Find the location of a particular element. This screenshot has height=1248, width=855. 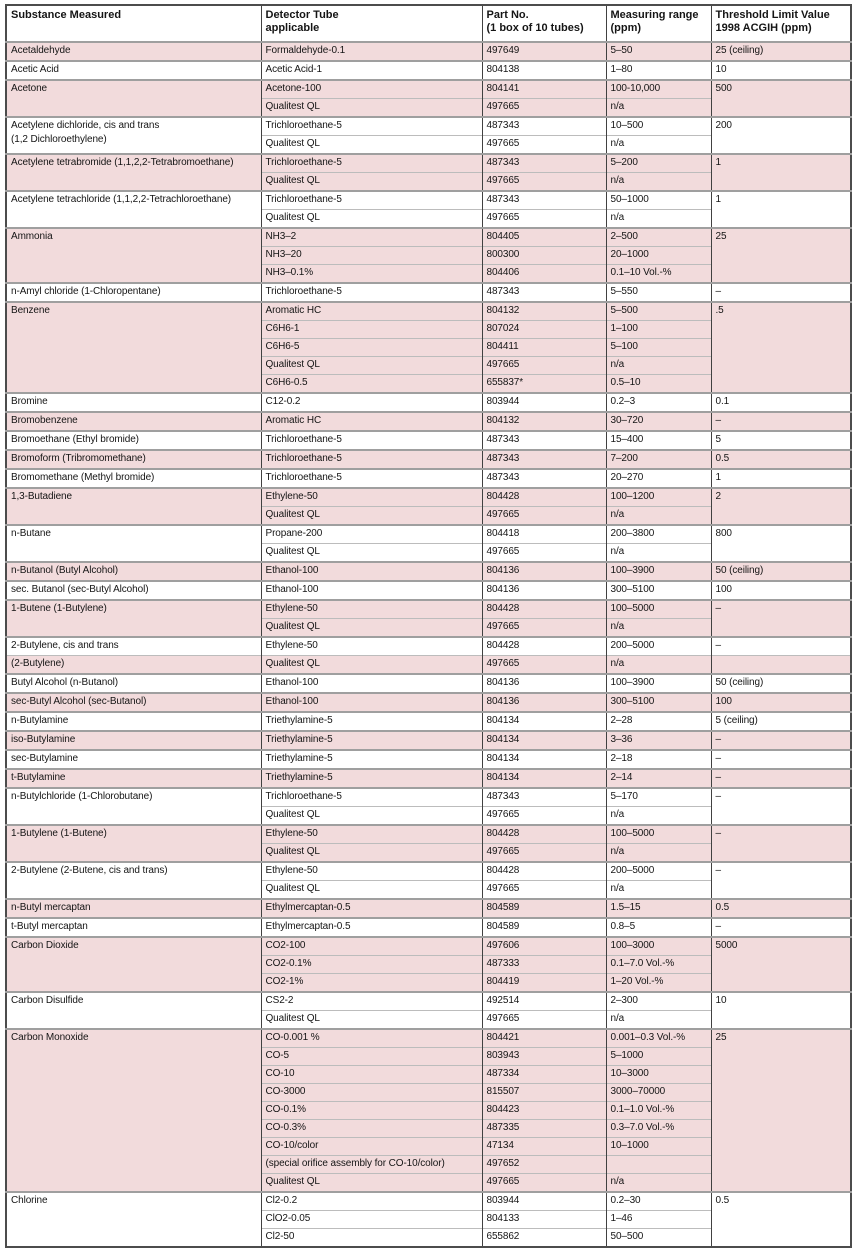

substance-cell: sec-Butyl Alcohol (sec-Butanol) is located at coordinates (133, 702).